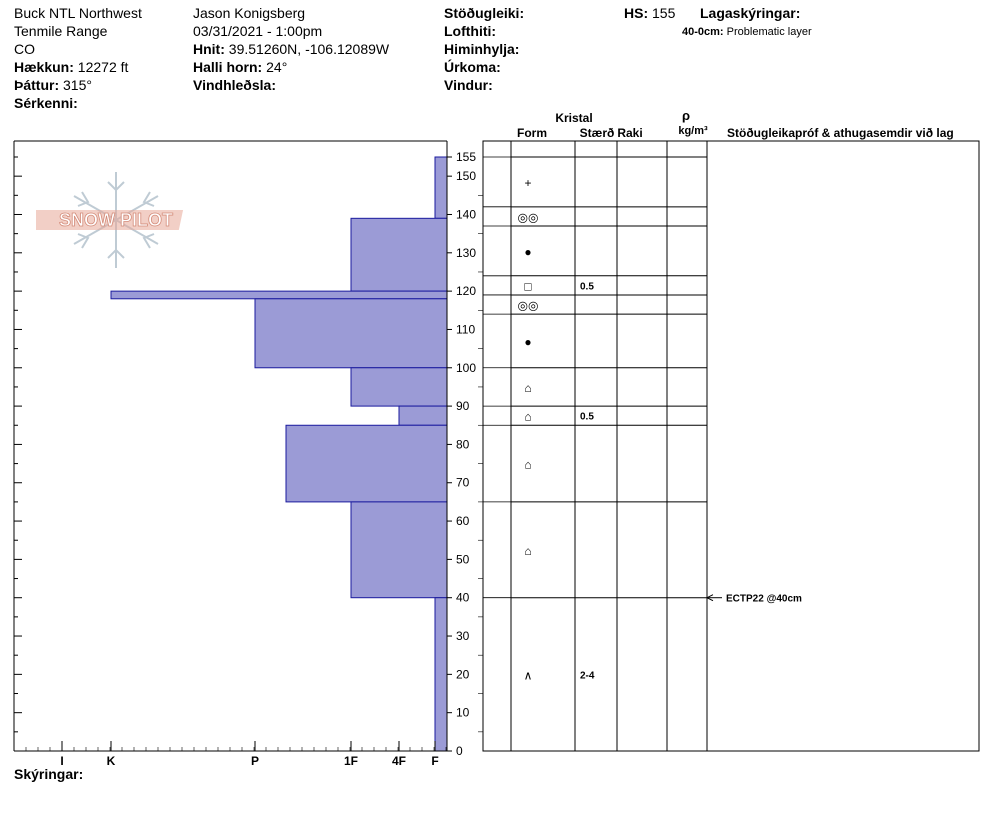 This screenshot has height=840, width=994. What do you see at coordinates (527, 183) in the screenshot?
I see `crystal-form-0: +` at bounding box center [527, 183].